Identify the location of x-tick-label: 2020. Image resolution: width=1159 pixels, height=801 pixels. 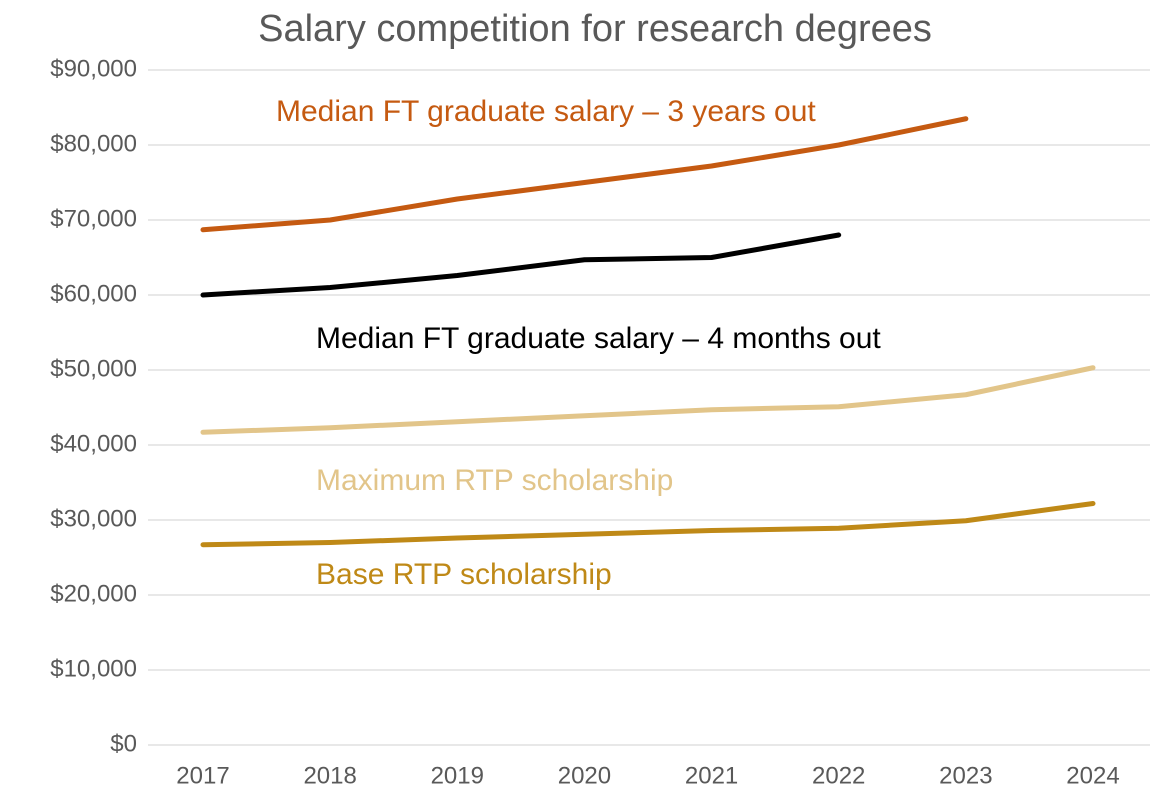
(584, 775).